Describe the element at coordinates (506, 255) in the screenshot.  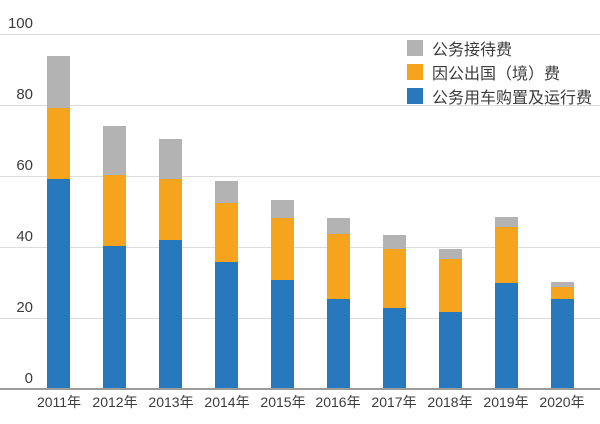
I see `bar-segment-2019年-因公出国（境）费` at that location.